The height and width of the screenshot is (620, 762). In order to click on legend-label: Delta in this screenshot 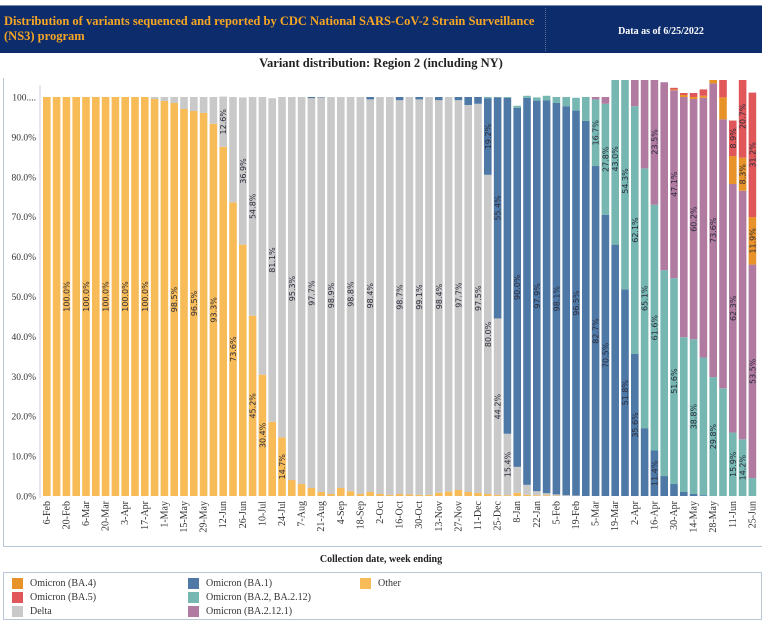, I will do `click(41, 611)`.